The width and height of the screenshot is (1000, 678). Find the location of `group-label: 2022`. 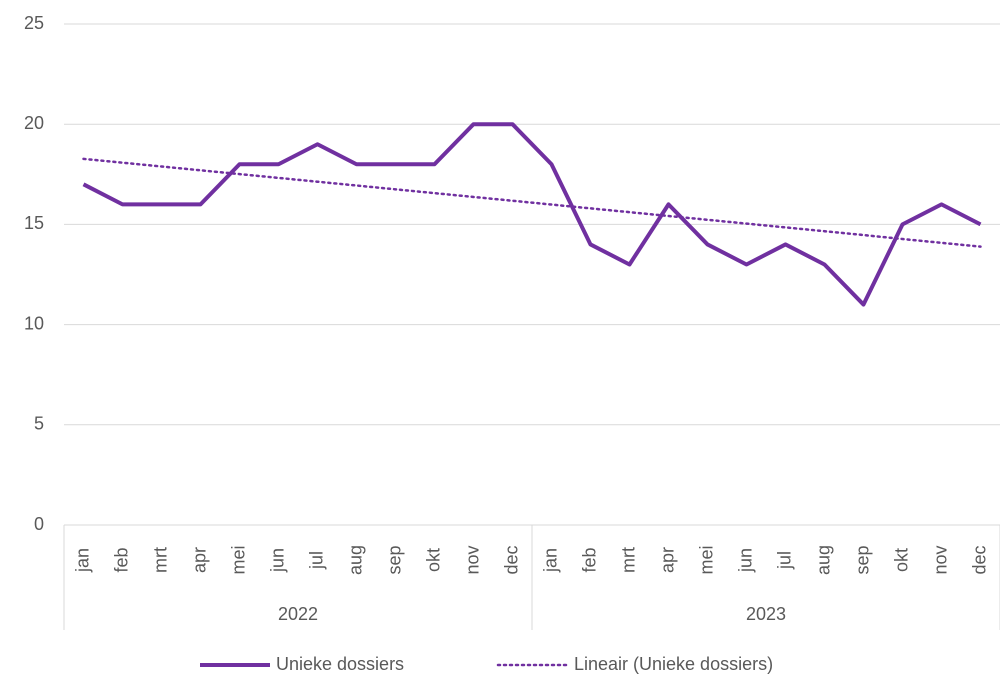

group-label: 2022 is located at coordinates (298, 614).